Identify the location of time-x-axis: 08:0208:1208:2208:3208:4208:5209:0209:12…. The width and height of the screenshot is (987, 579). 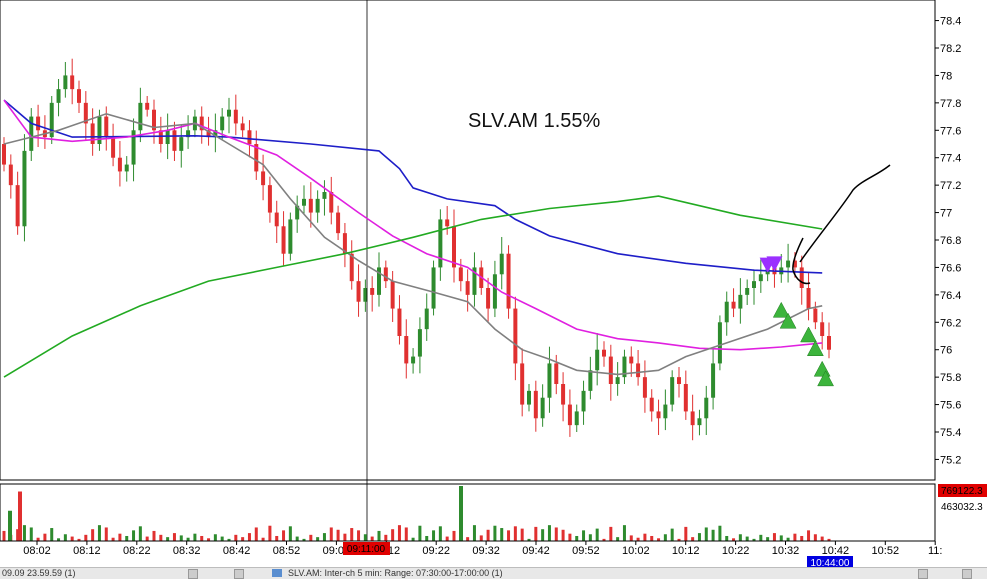
(471, 554).